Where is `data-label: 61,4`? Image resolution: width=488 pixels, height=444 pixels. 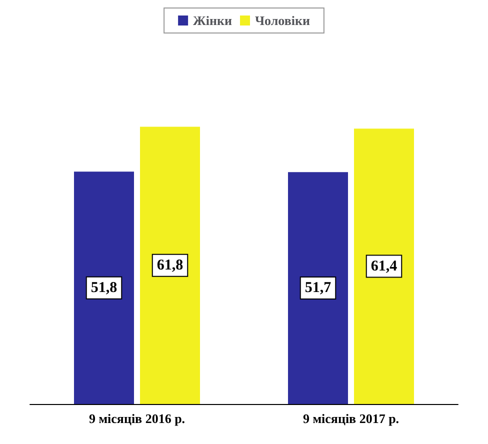 data-label: 61,4 is located at coordinates (384, 266).